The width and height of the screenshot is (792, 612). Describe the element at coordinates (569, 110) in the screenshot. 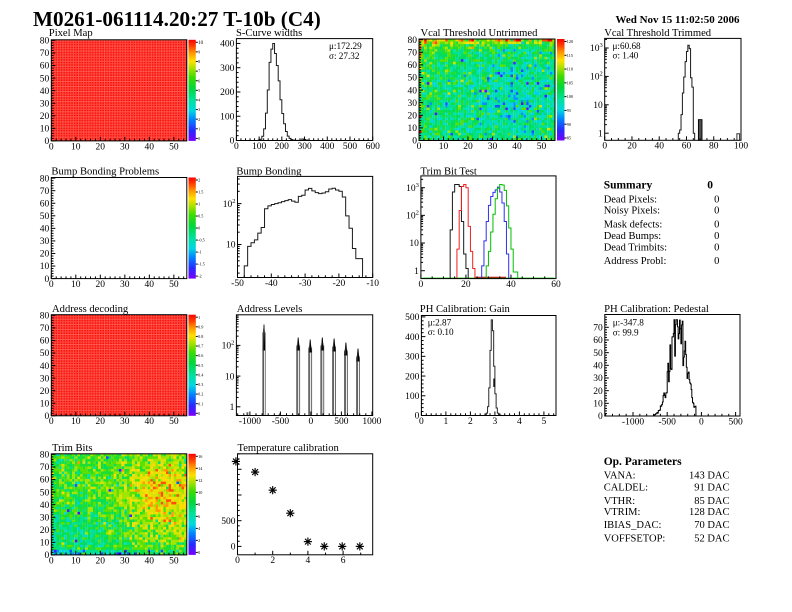

I see `svg-text: 95` at that location.